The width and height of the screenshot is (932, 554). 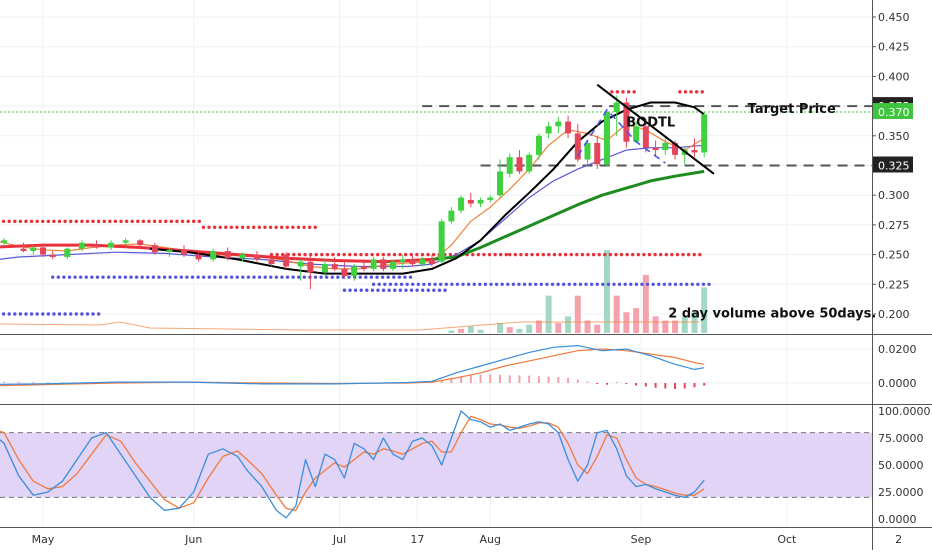 I want to click on price-tick-label: 0.250, so click(x=894, y=255).